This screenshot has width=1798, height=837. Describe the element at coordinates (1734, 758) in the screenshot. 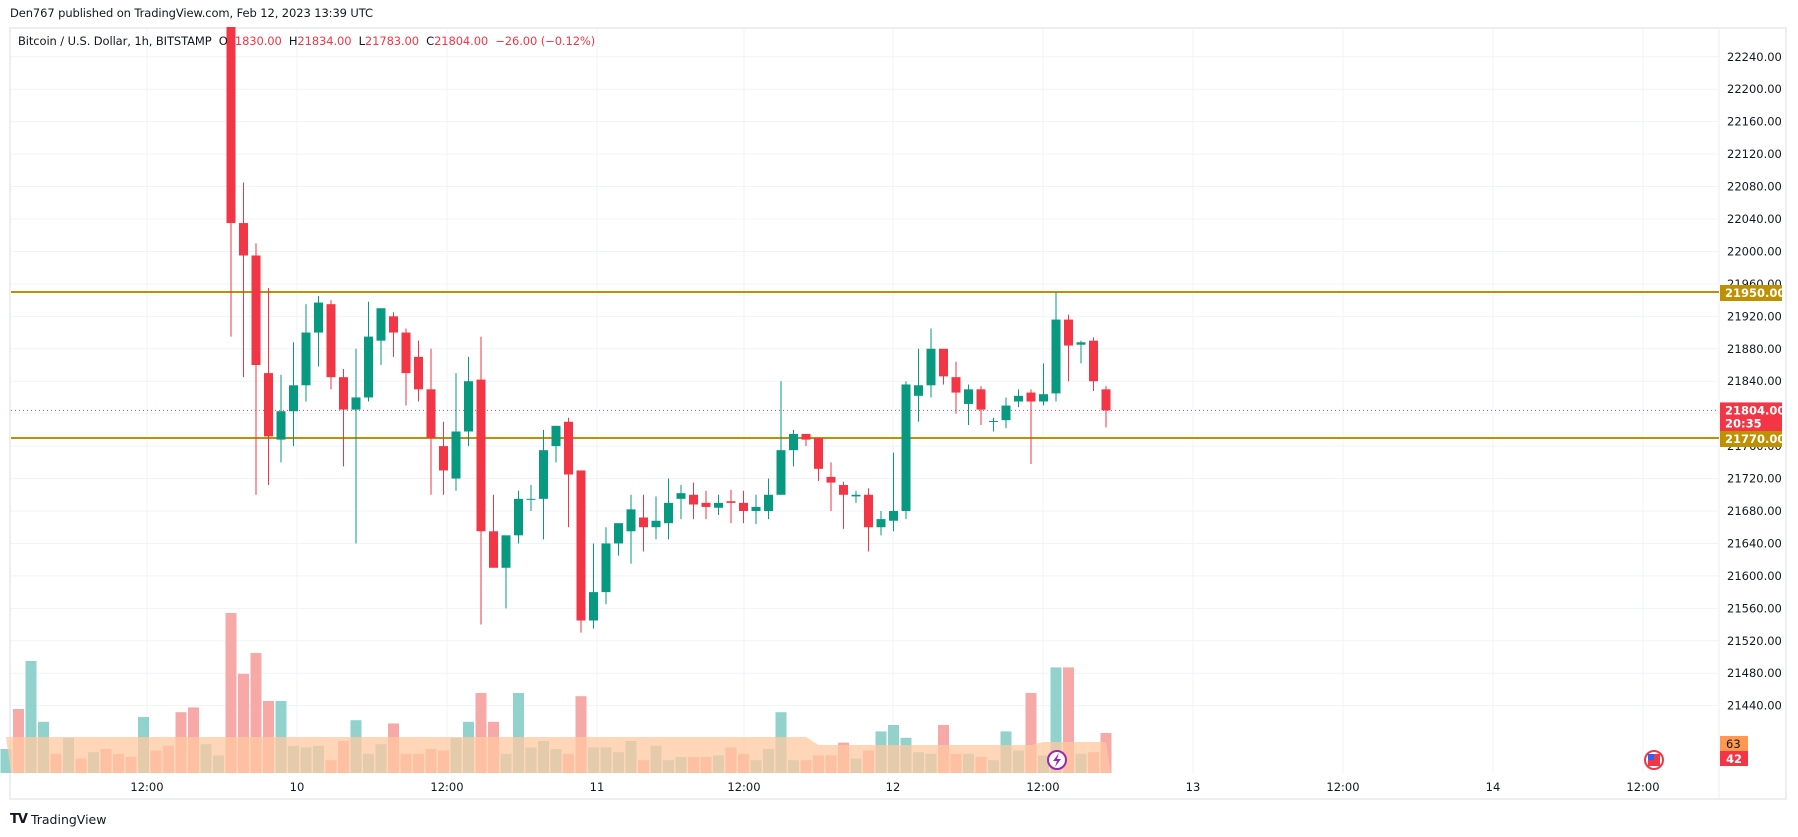

I see `volume-badge` at that location.